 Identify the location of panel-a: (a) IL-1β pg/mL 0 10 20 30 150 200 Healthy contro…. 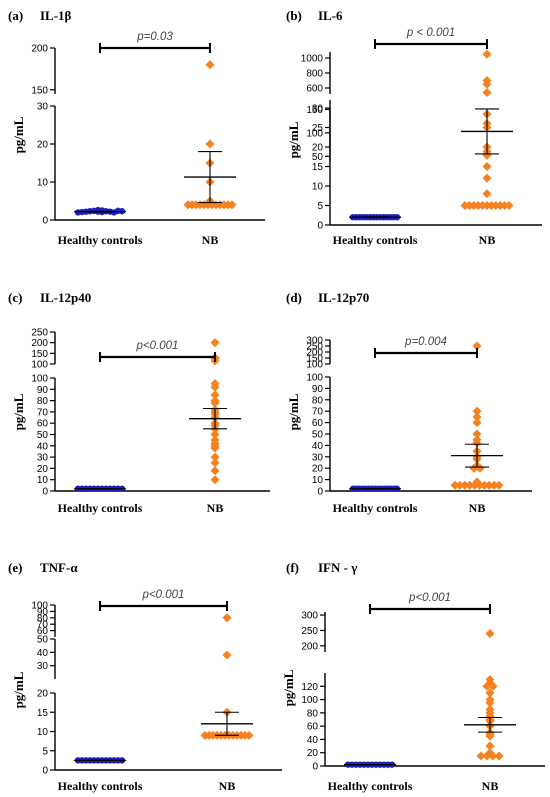
(136, 127).